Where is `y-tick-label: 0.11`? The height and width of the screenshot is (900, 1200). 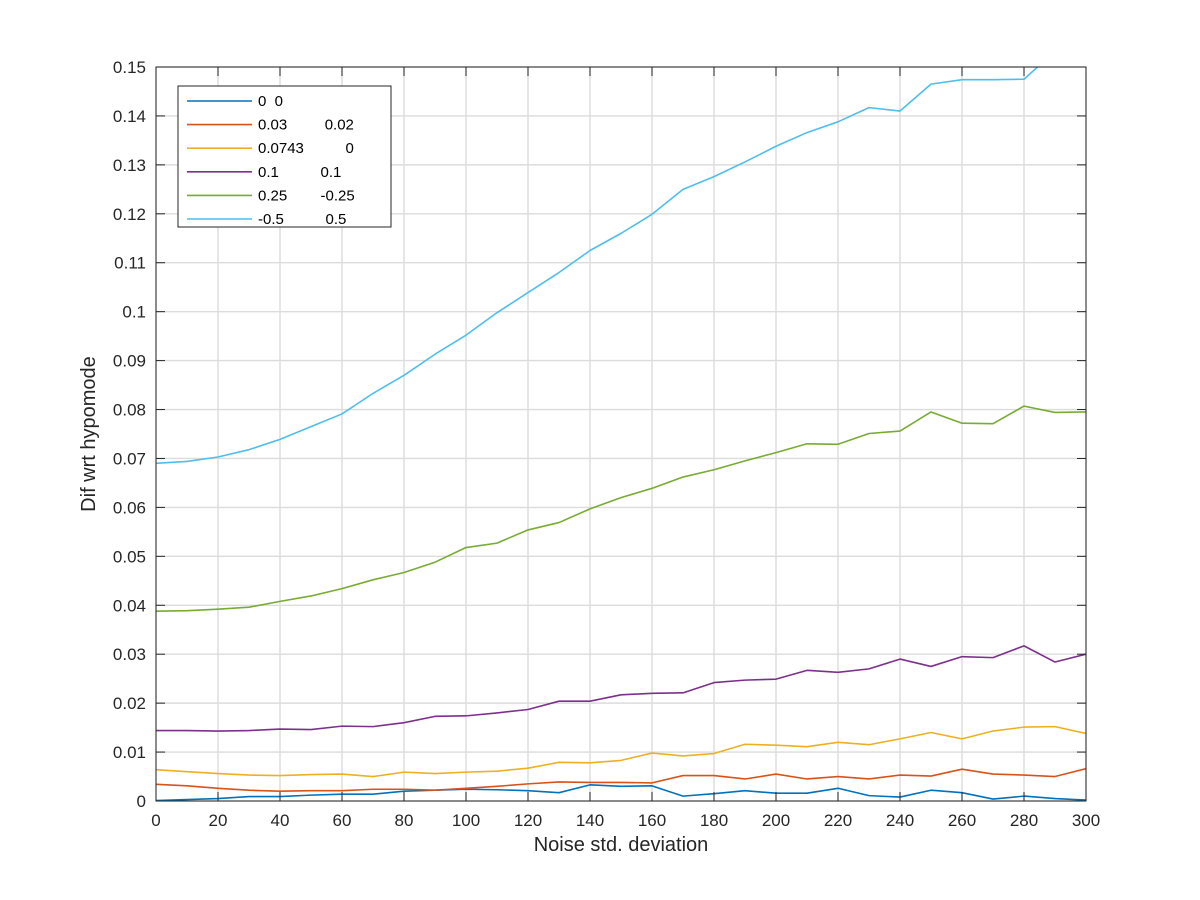 y-tick-label: 0.11 is located at coordinates (130, 263).